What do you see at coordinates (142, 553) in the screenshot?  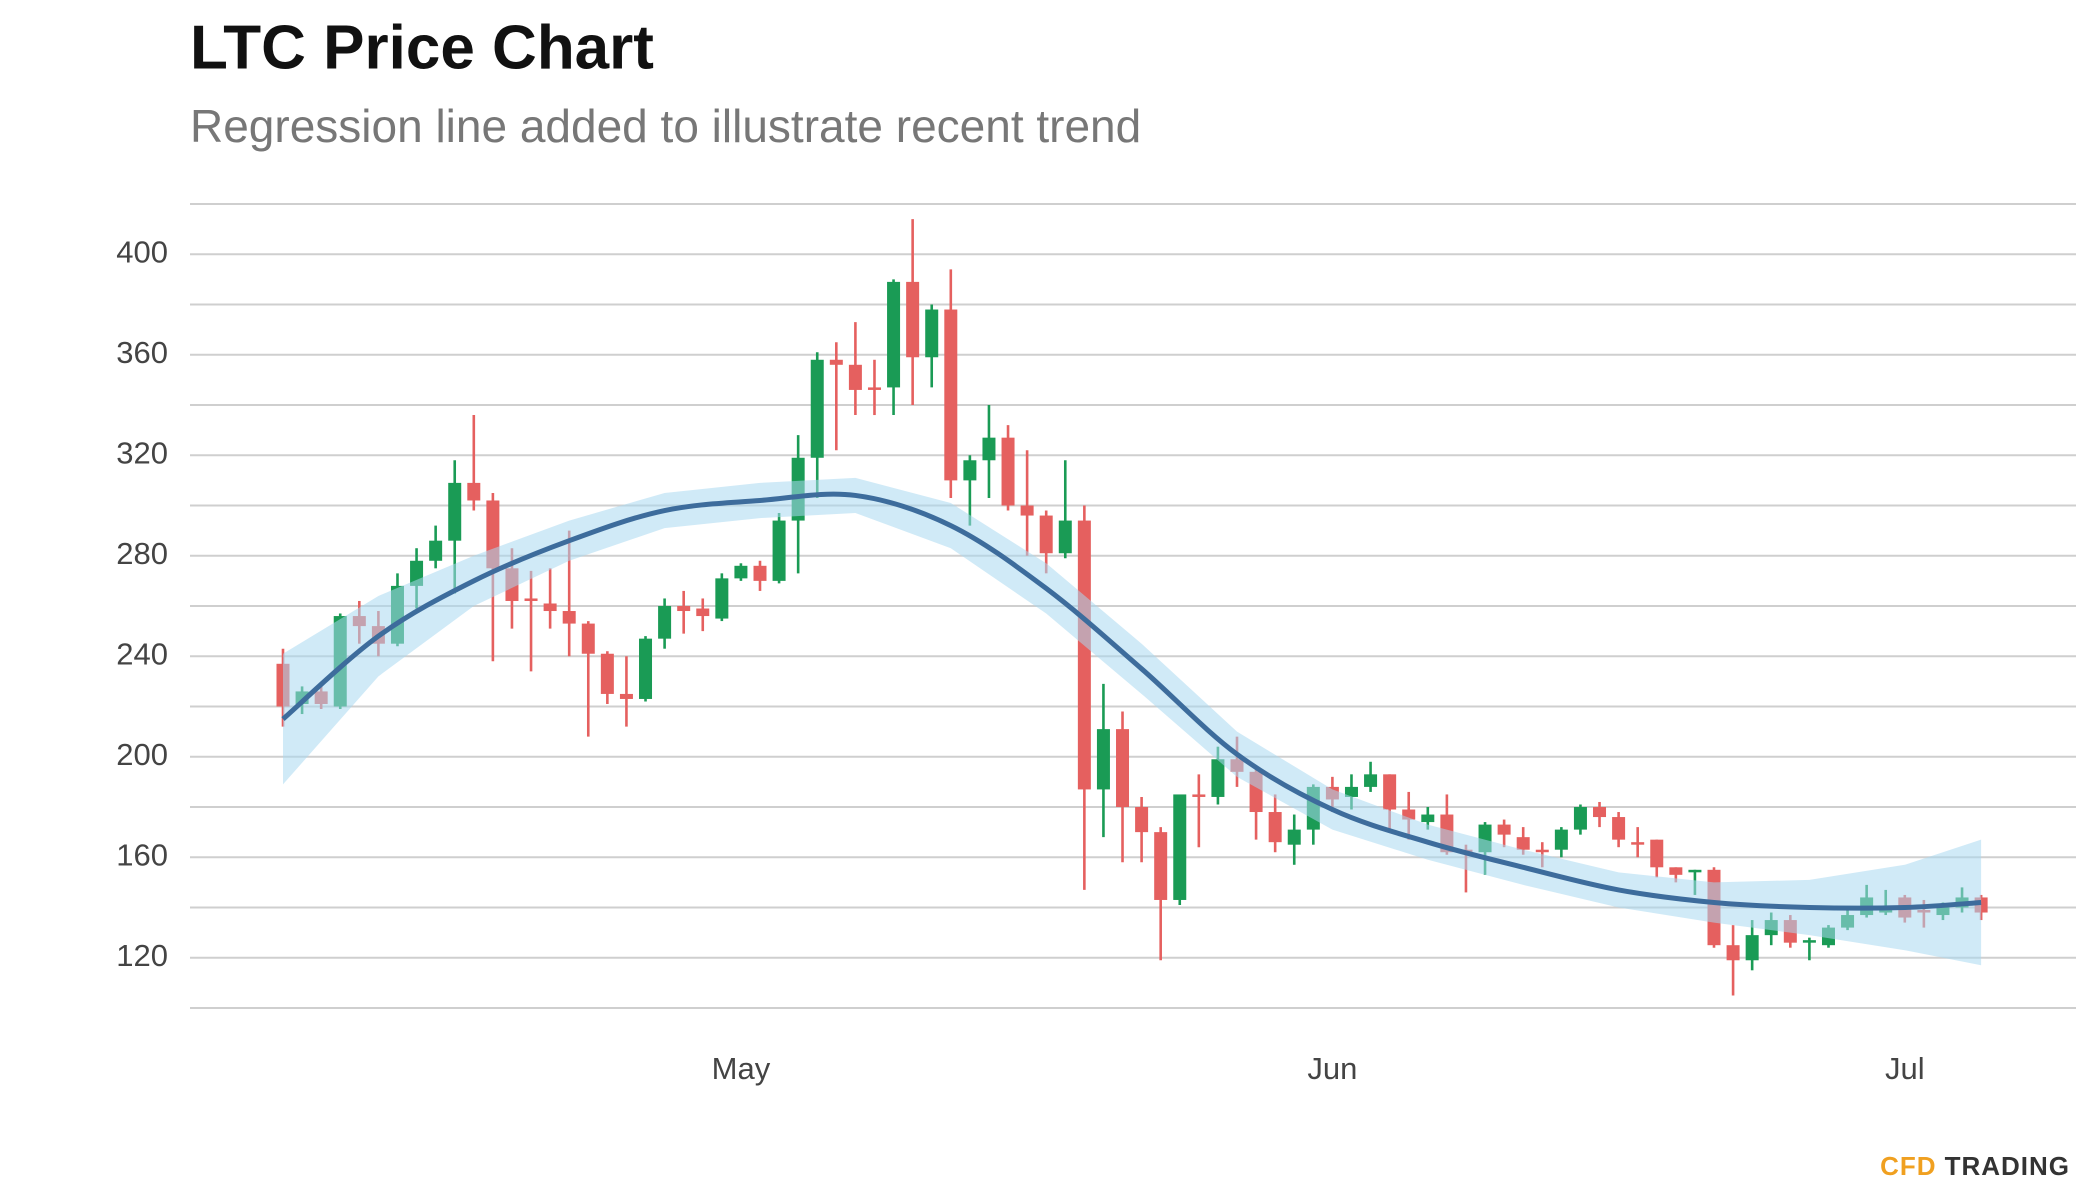 I see `y-tick-label: 280` at bounding box center [142, 553].